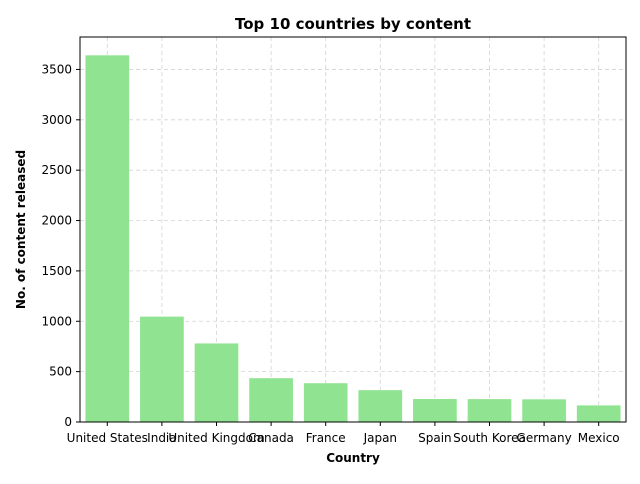 The height and width of the screenshot is (484, 640). I want to click on y-tick-label: 2500, so click(56, 170).